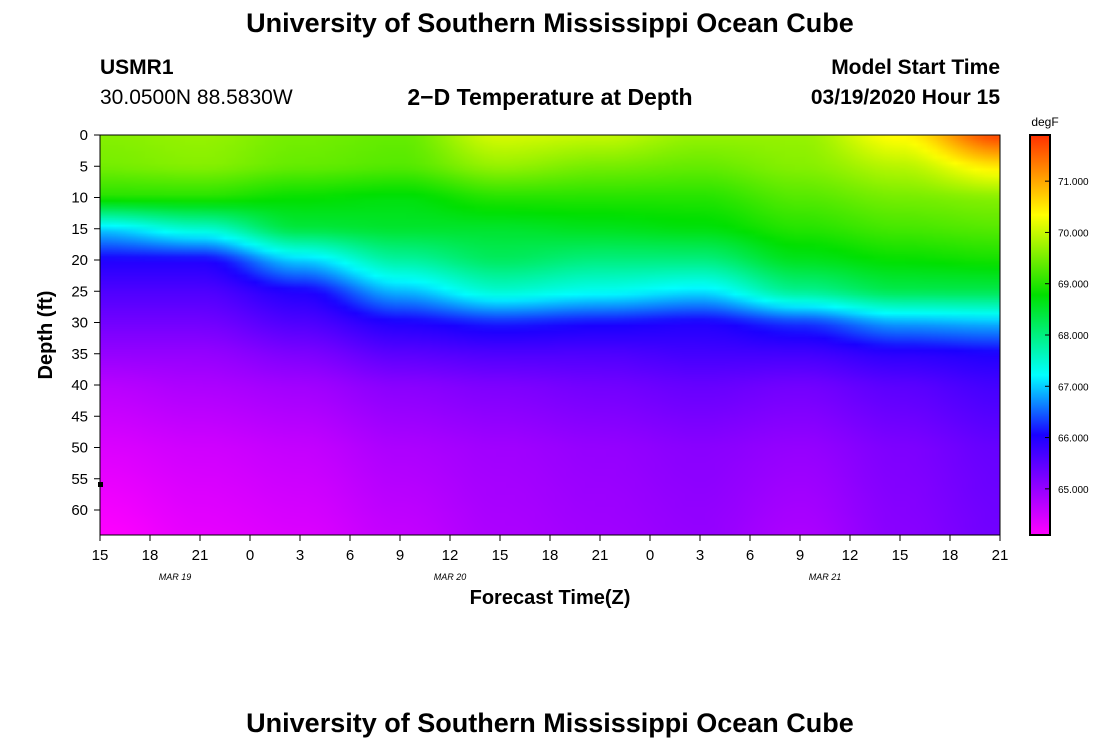 The width and height of the screenshot is (1100, 750). What do you see at coordinates (550, 97) in the screenshot?
I see `plot-title: 2−D Temperature at Depth` at bounding box center [550, 97].